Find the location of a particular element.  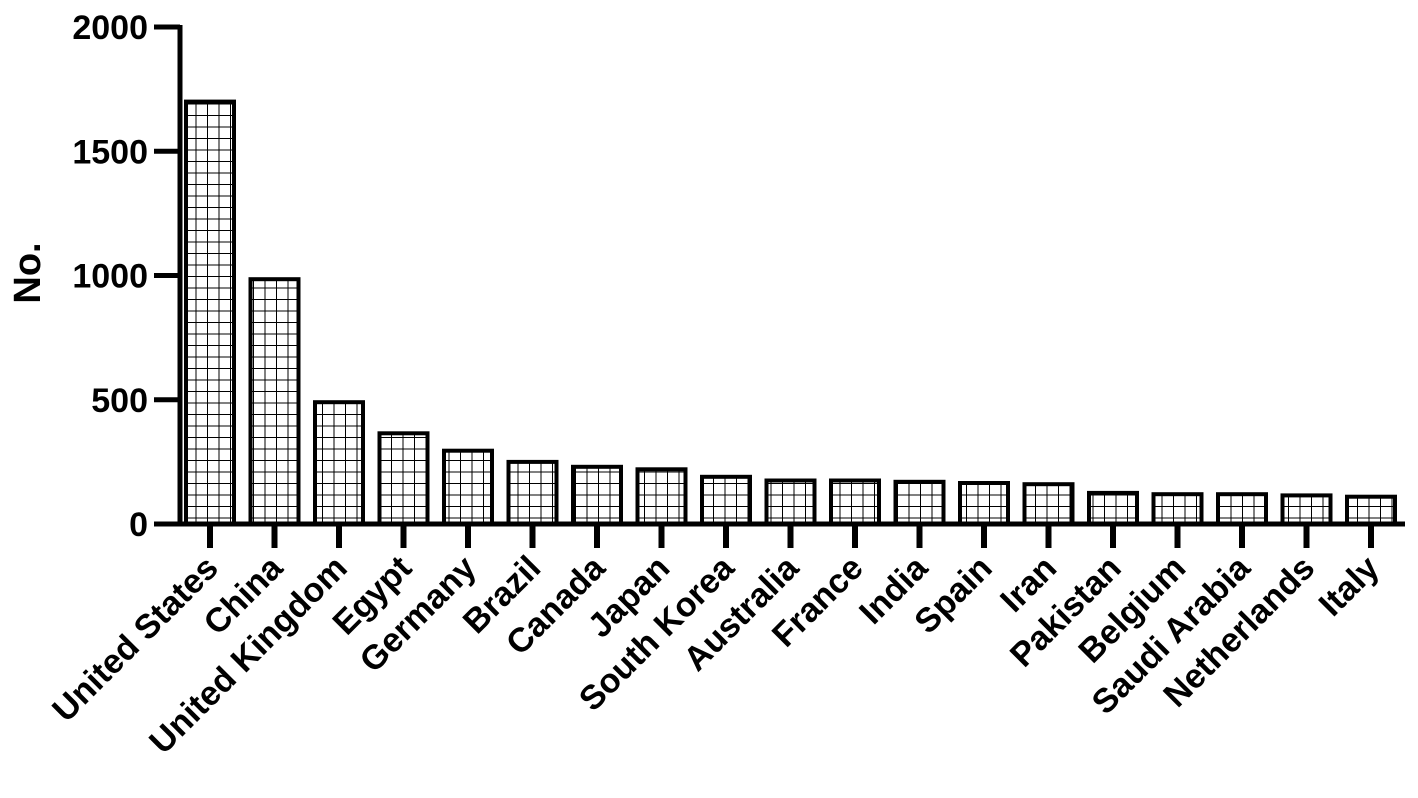

bar-iran is located at coordinates (1048, 504).